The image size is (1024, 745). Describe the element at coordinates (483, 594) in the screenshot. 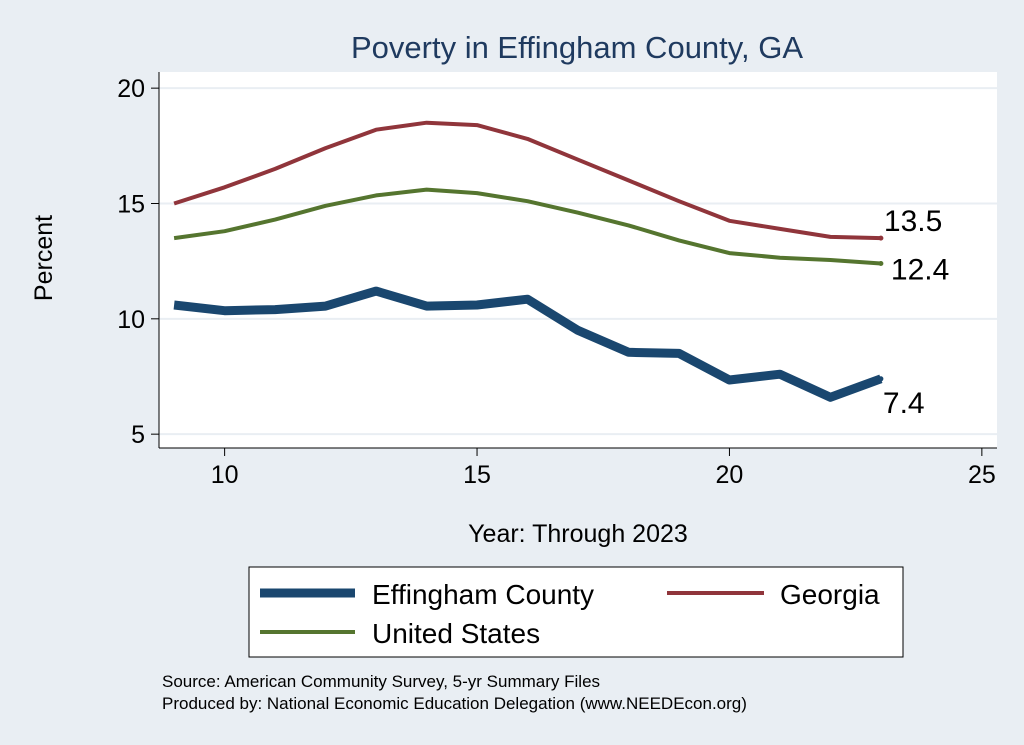

I see `legend-label-effingham-county: Effingham County` at that location.